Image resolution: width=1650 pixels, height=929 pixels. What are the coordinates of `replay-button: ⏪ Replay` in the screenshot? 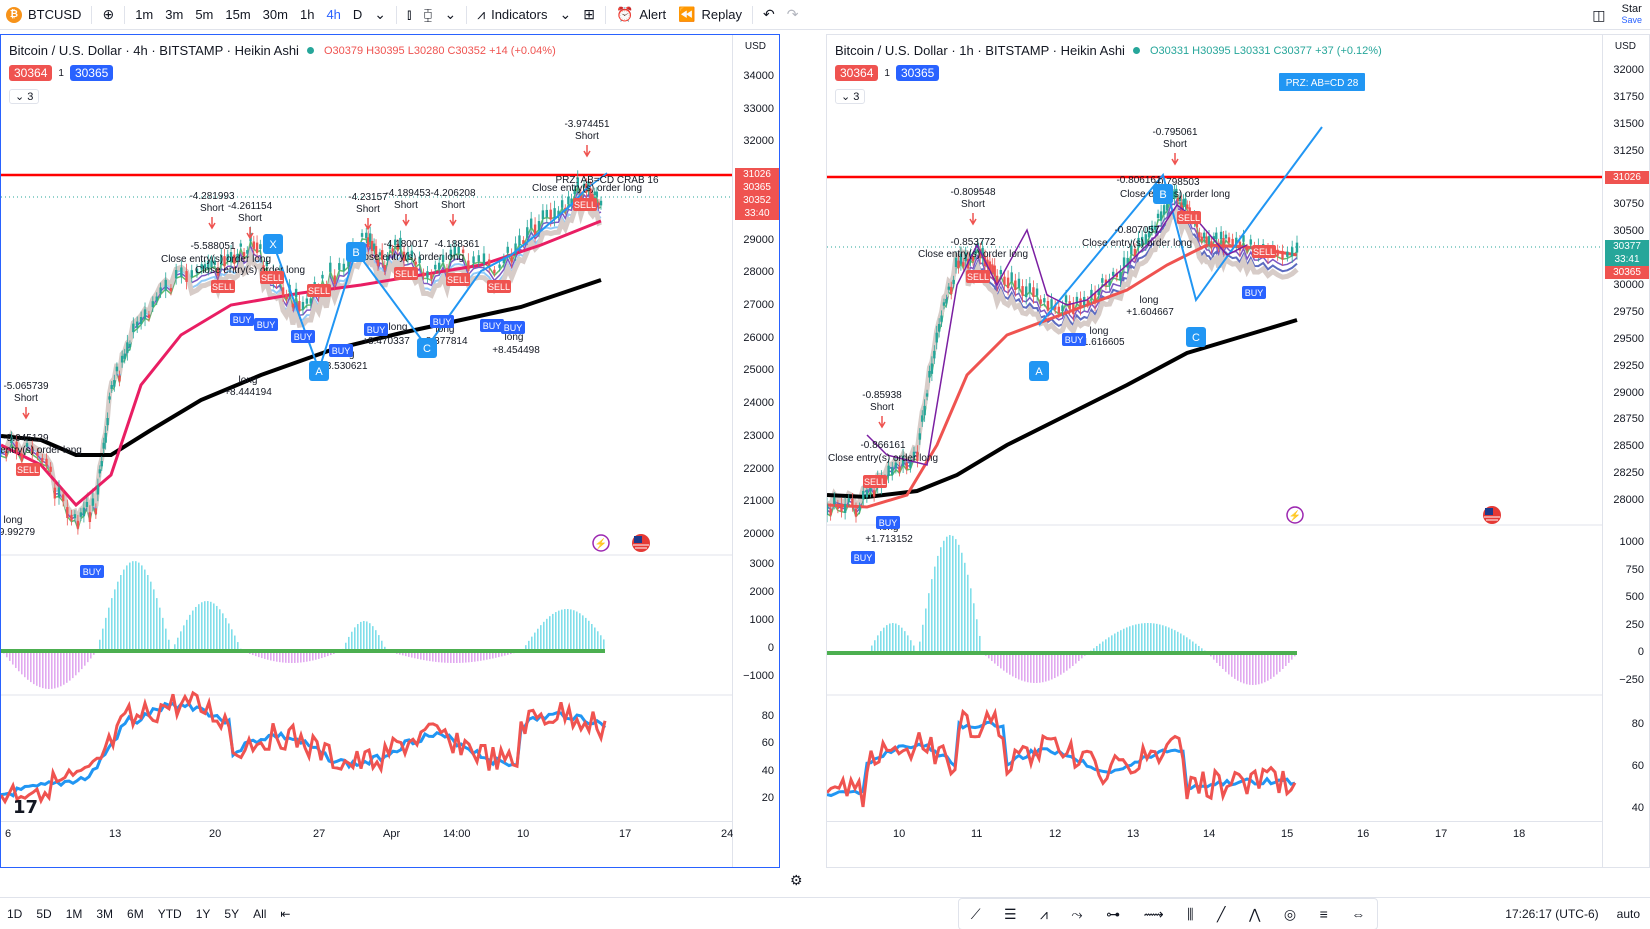 It's located at (710, 15).